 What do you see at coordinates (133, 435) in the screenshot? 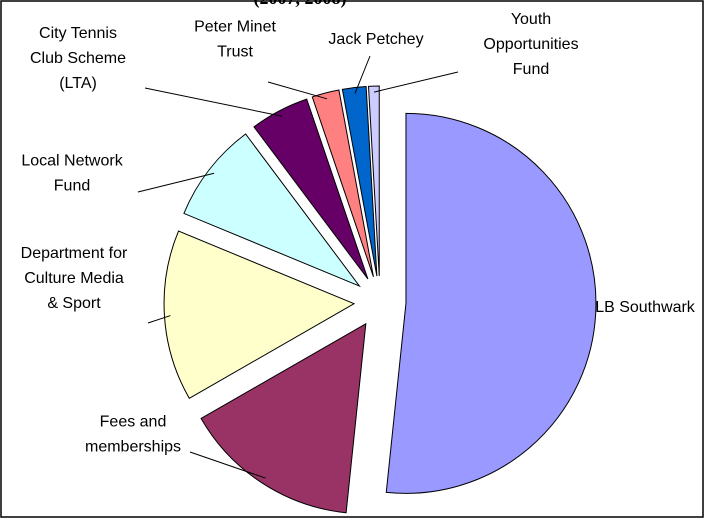
I see `slice-data-label: Fees and memberships` at bounding box center [133, 435].